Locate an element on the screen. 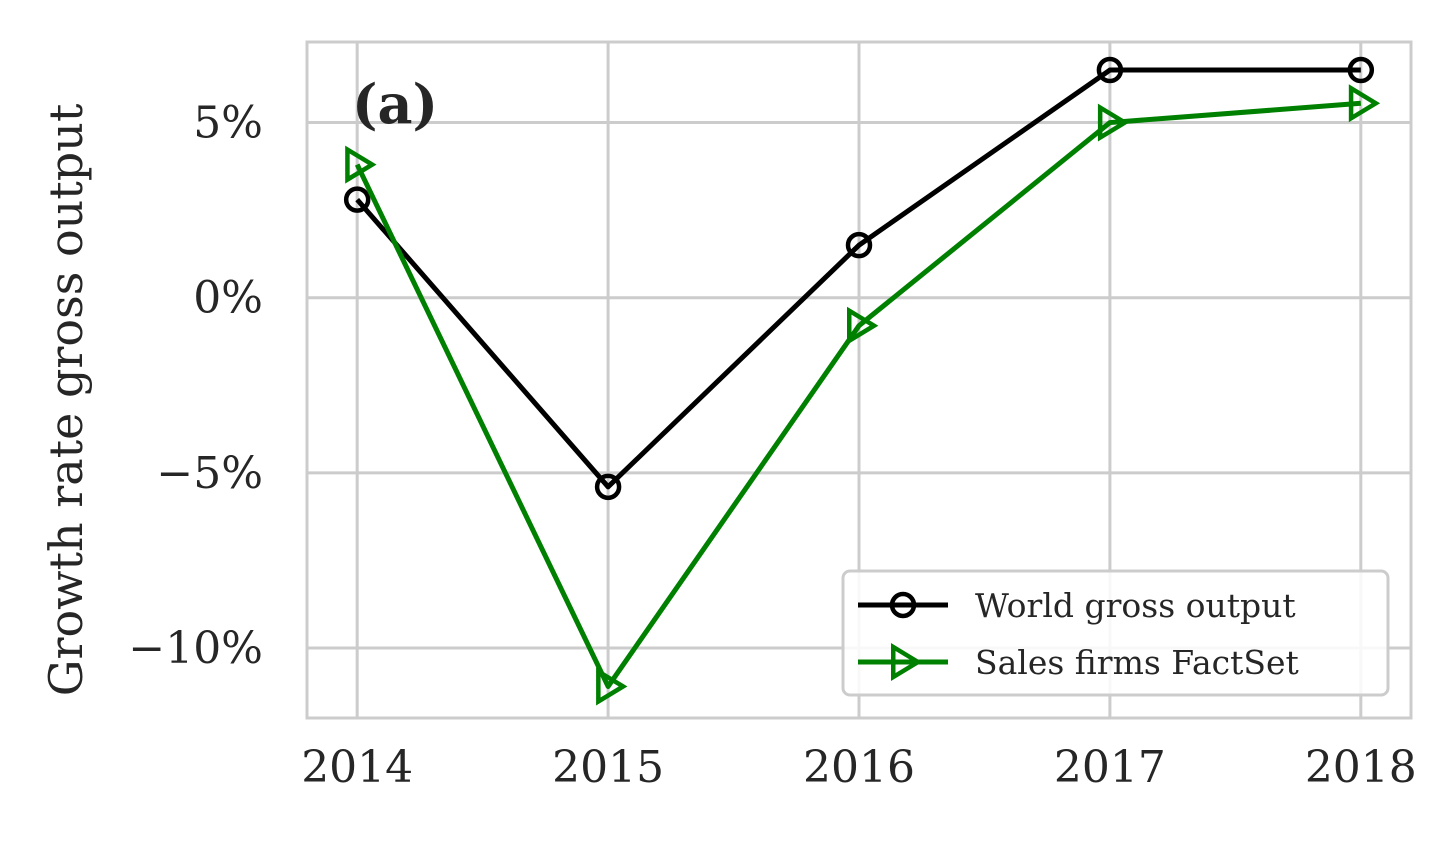 The image size is (1456, 850). x-tick-label: 2015 is located at coordinates (608, 767).